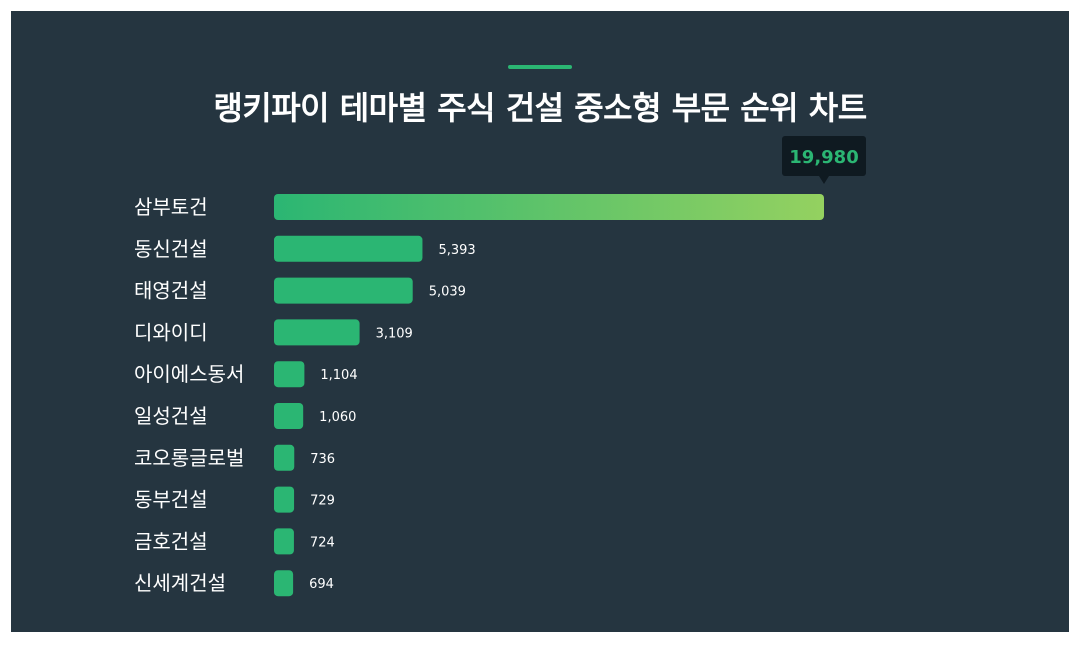  What do you see at coordinates (189, 374) in the screenshot?
I see `category-label: 아이에스동서` at bounding box center [189, 374].